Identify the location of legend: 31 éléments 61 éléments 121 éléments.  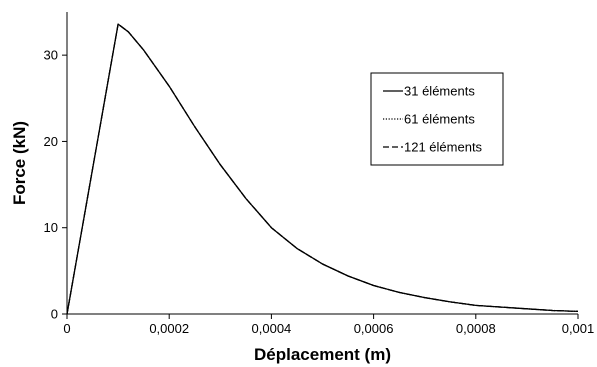
(437, 119).